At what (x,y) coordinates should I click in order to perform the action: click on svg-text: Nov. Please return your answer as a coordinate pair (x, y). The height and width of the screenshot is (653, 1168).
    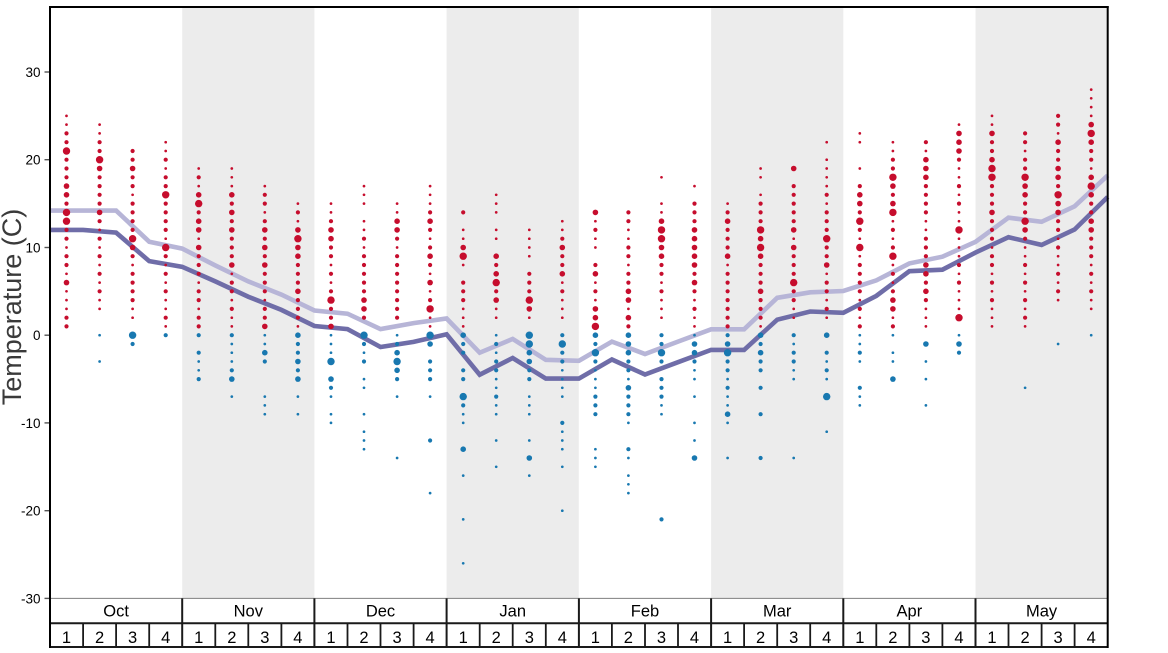
    Looking at the image, I should click on (249, 612).